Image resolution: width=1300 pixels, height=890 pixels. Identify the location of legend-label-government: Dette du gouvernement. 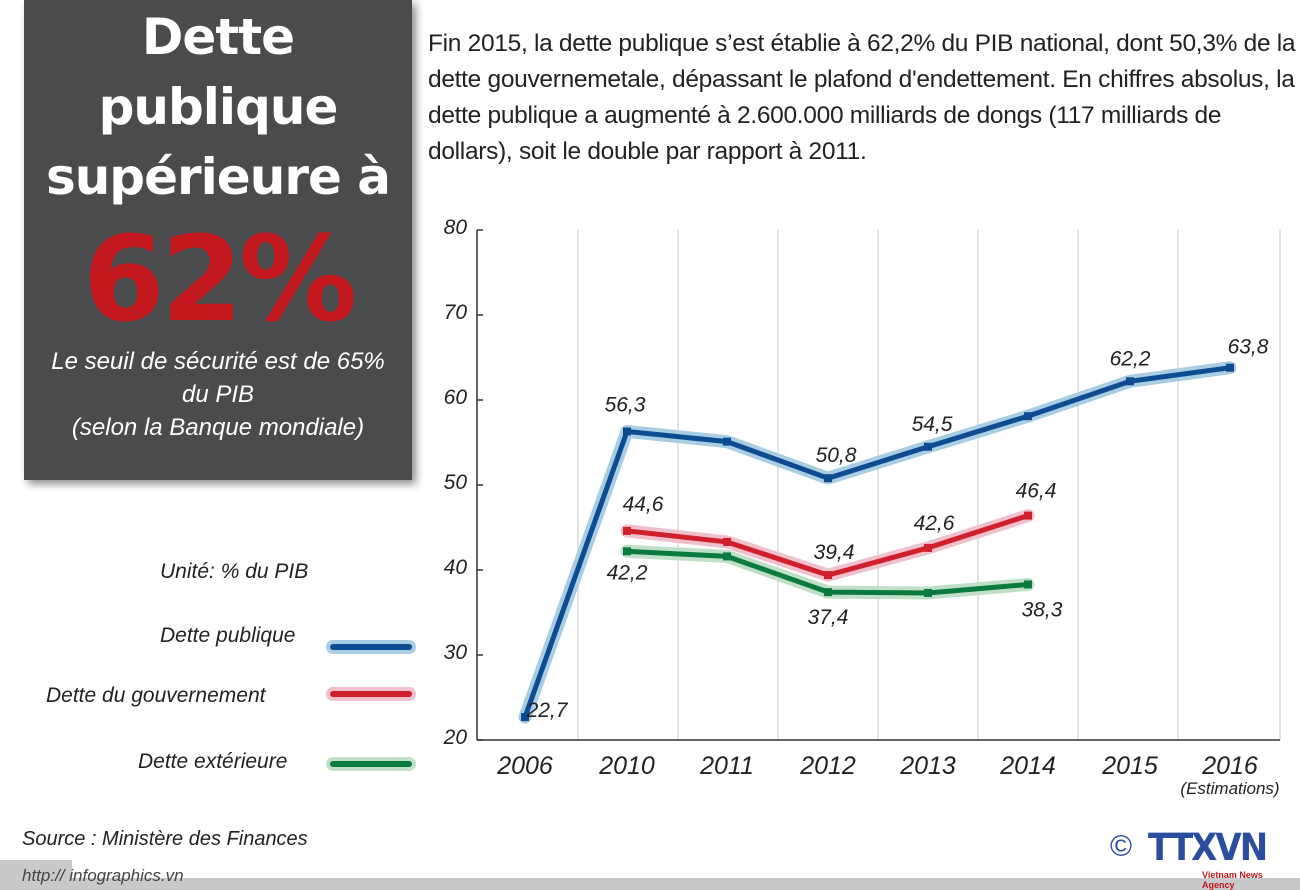
(156, 695).